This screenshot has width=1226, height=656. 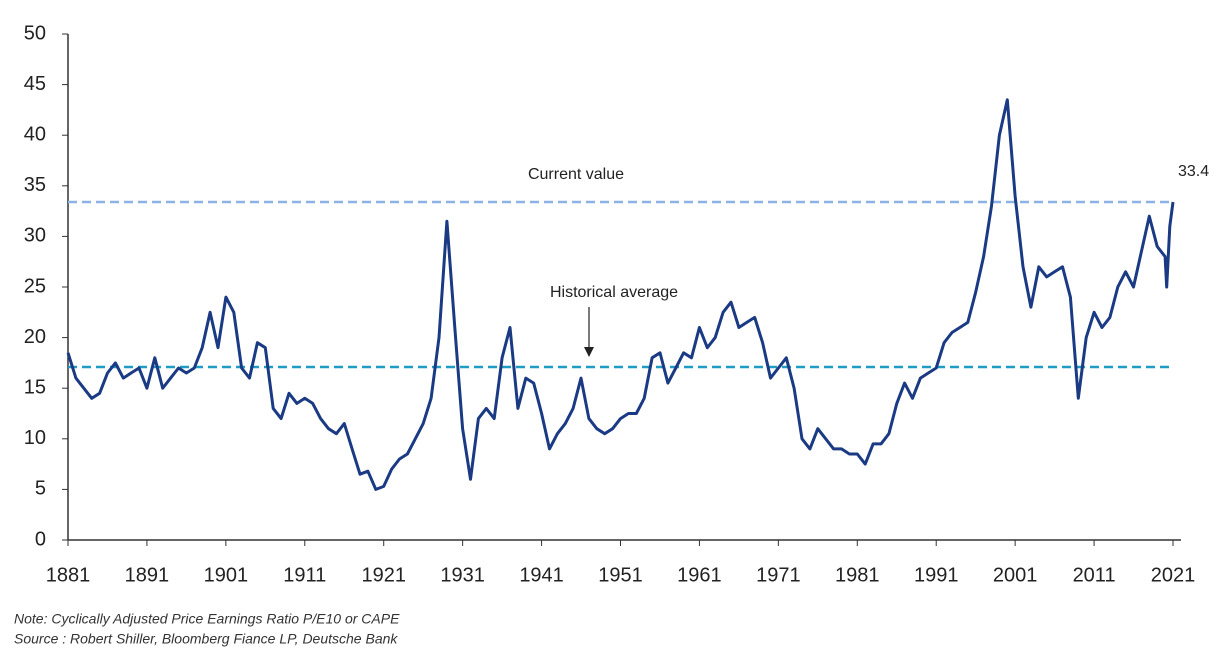 I want to click on x-tick-label: 2001, so click(x=1015, y=575).